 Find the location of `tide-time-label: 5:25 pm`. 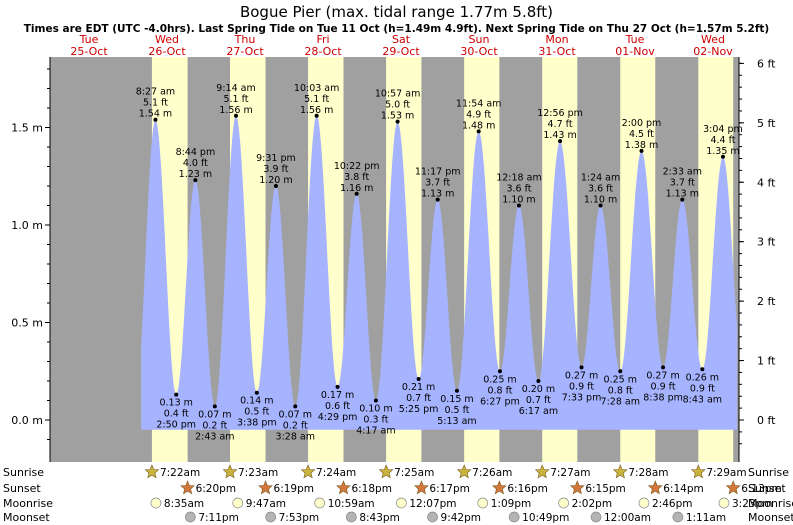

tide-time-label: 5:25 pm is located at coordinates (419, 409).